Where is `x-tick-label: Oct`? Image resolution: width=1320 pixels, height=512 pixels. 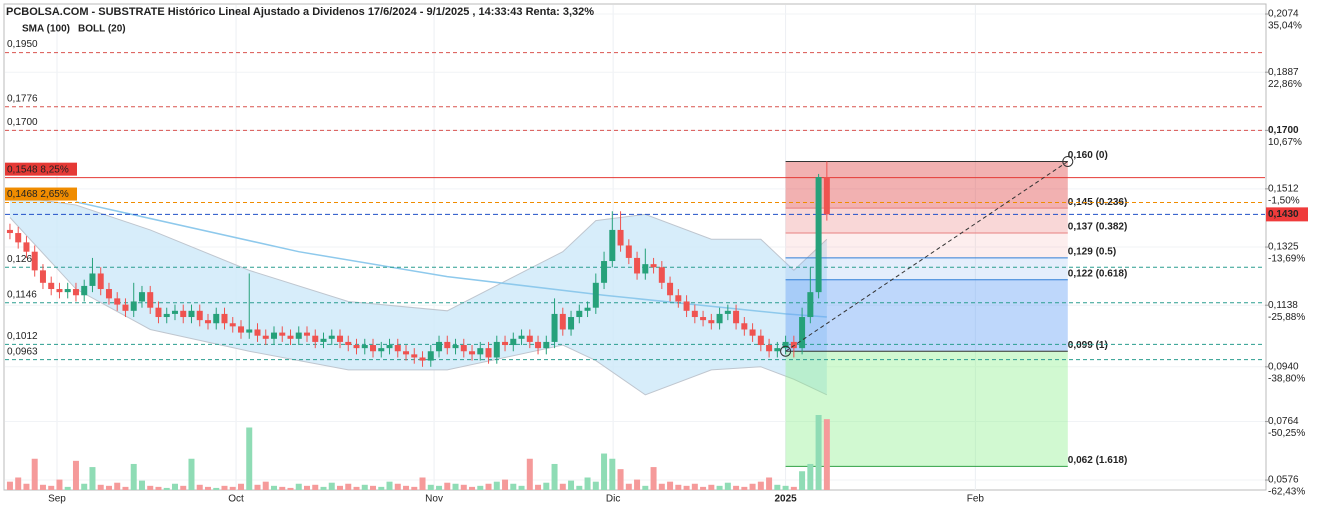 x-tick-label: Oct is located at coordinates (236, 499).